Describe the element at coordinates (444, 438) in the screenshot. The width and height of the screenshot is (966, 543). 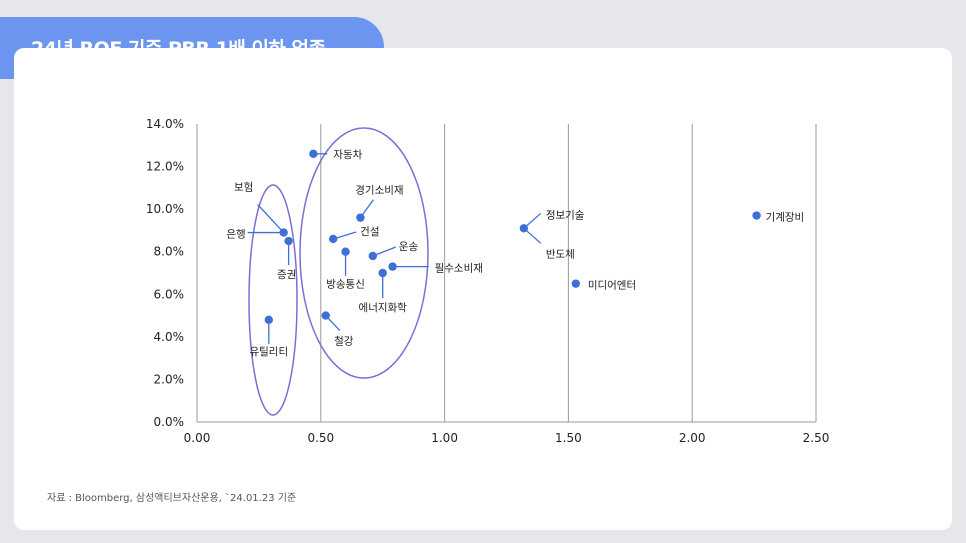
I see `x-tick-label: 1.00` at that location.